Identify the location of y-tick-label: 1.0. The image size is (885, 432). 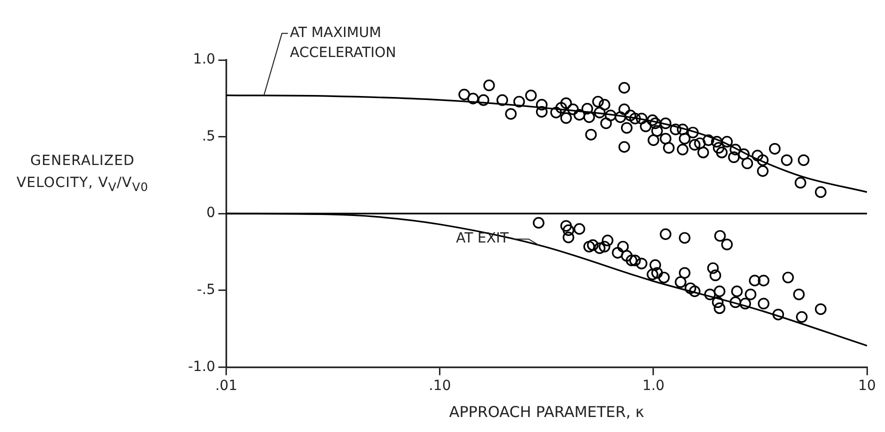
(204, 60).